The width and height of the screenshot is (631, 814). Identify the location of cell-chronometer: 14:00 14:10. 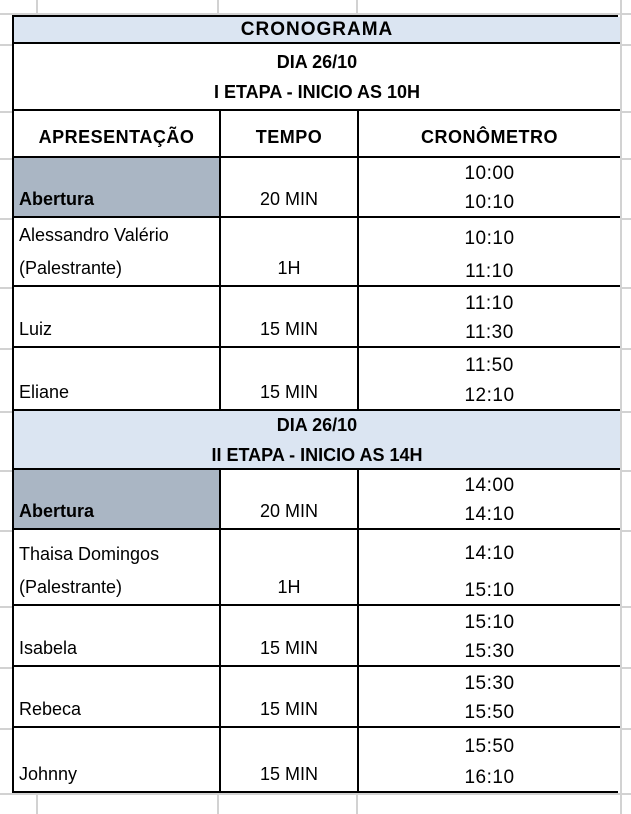
(489, 500).